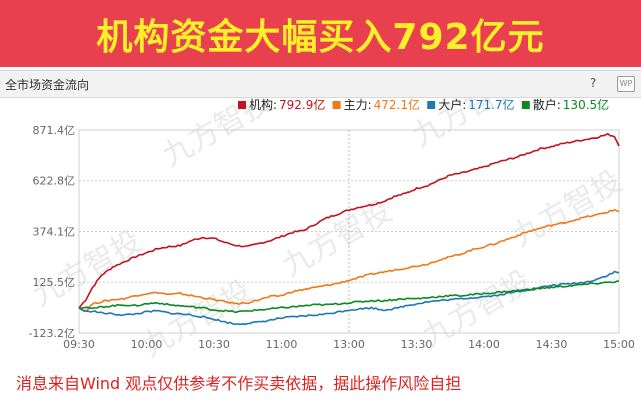 This screenshot has width=641, height=401. Describe the element at coordinates (626, 84) in the screenshot. I see `wp-icon: WP` at that location.